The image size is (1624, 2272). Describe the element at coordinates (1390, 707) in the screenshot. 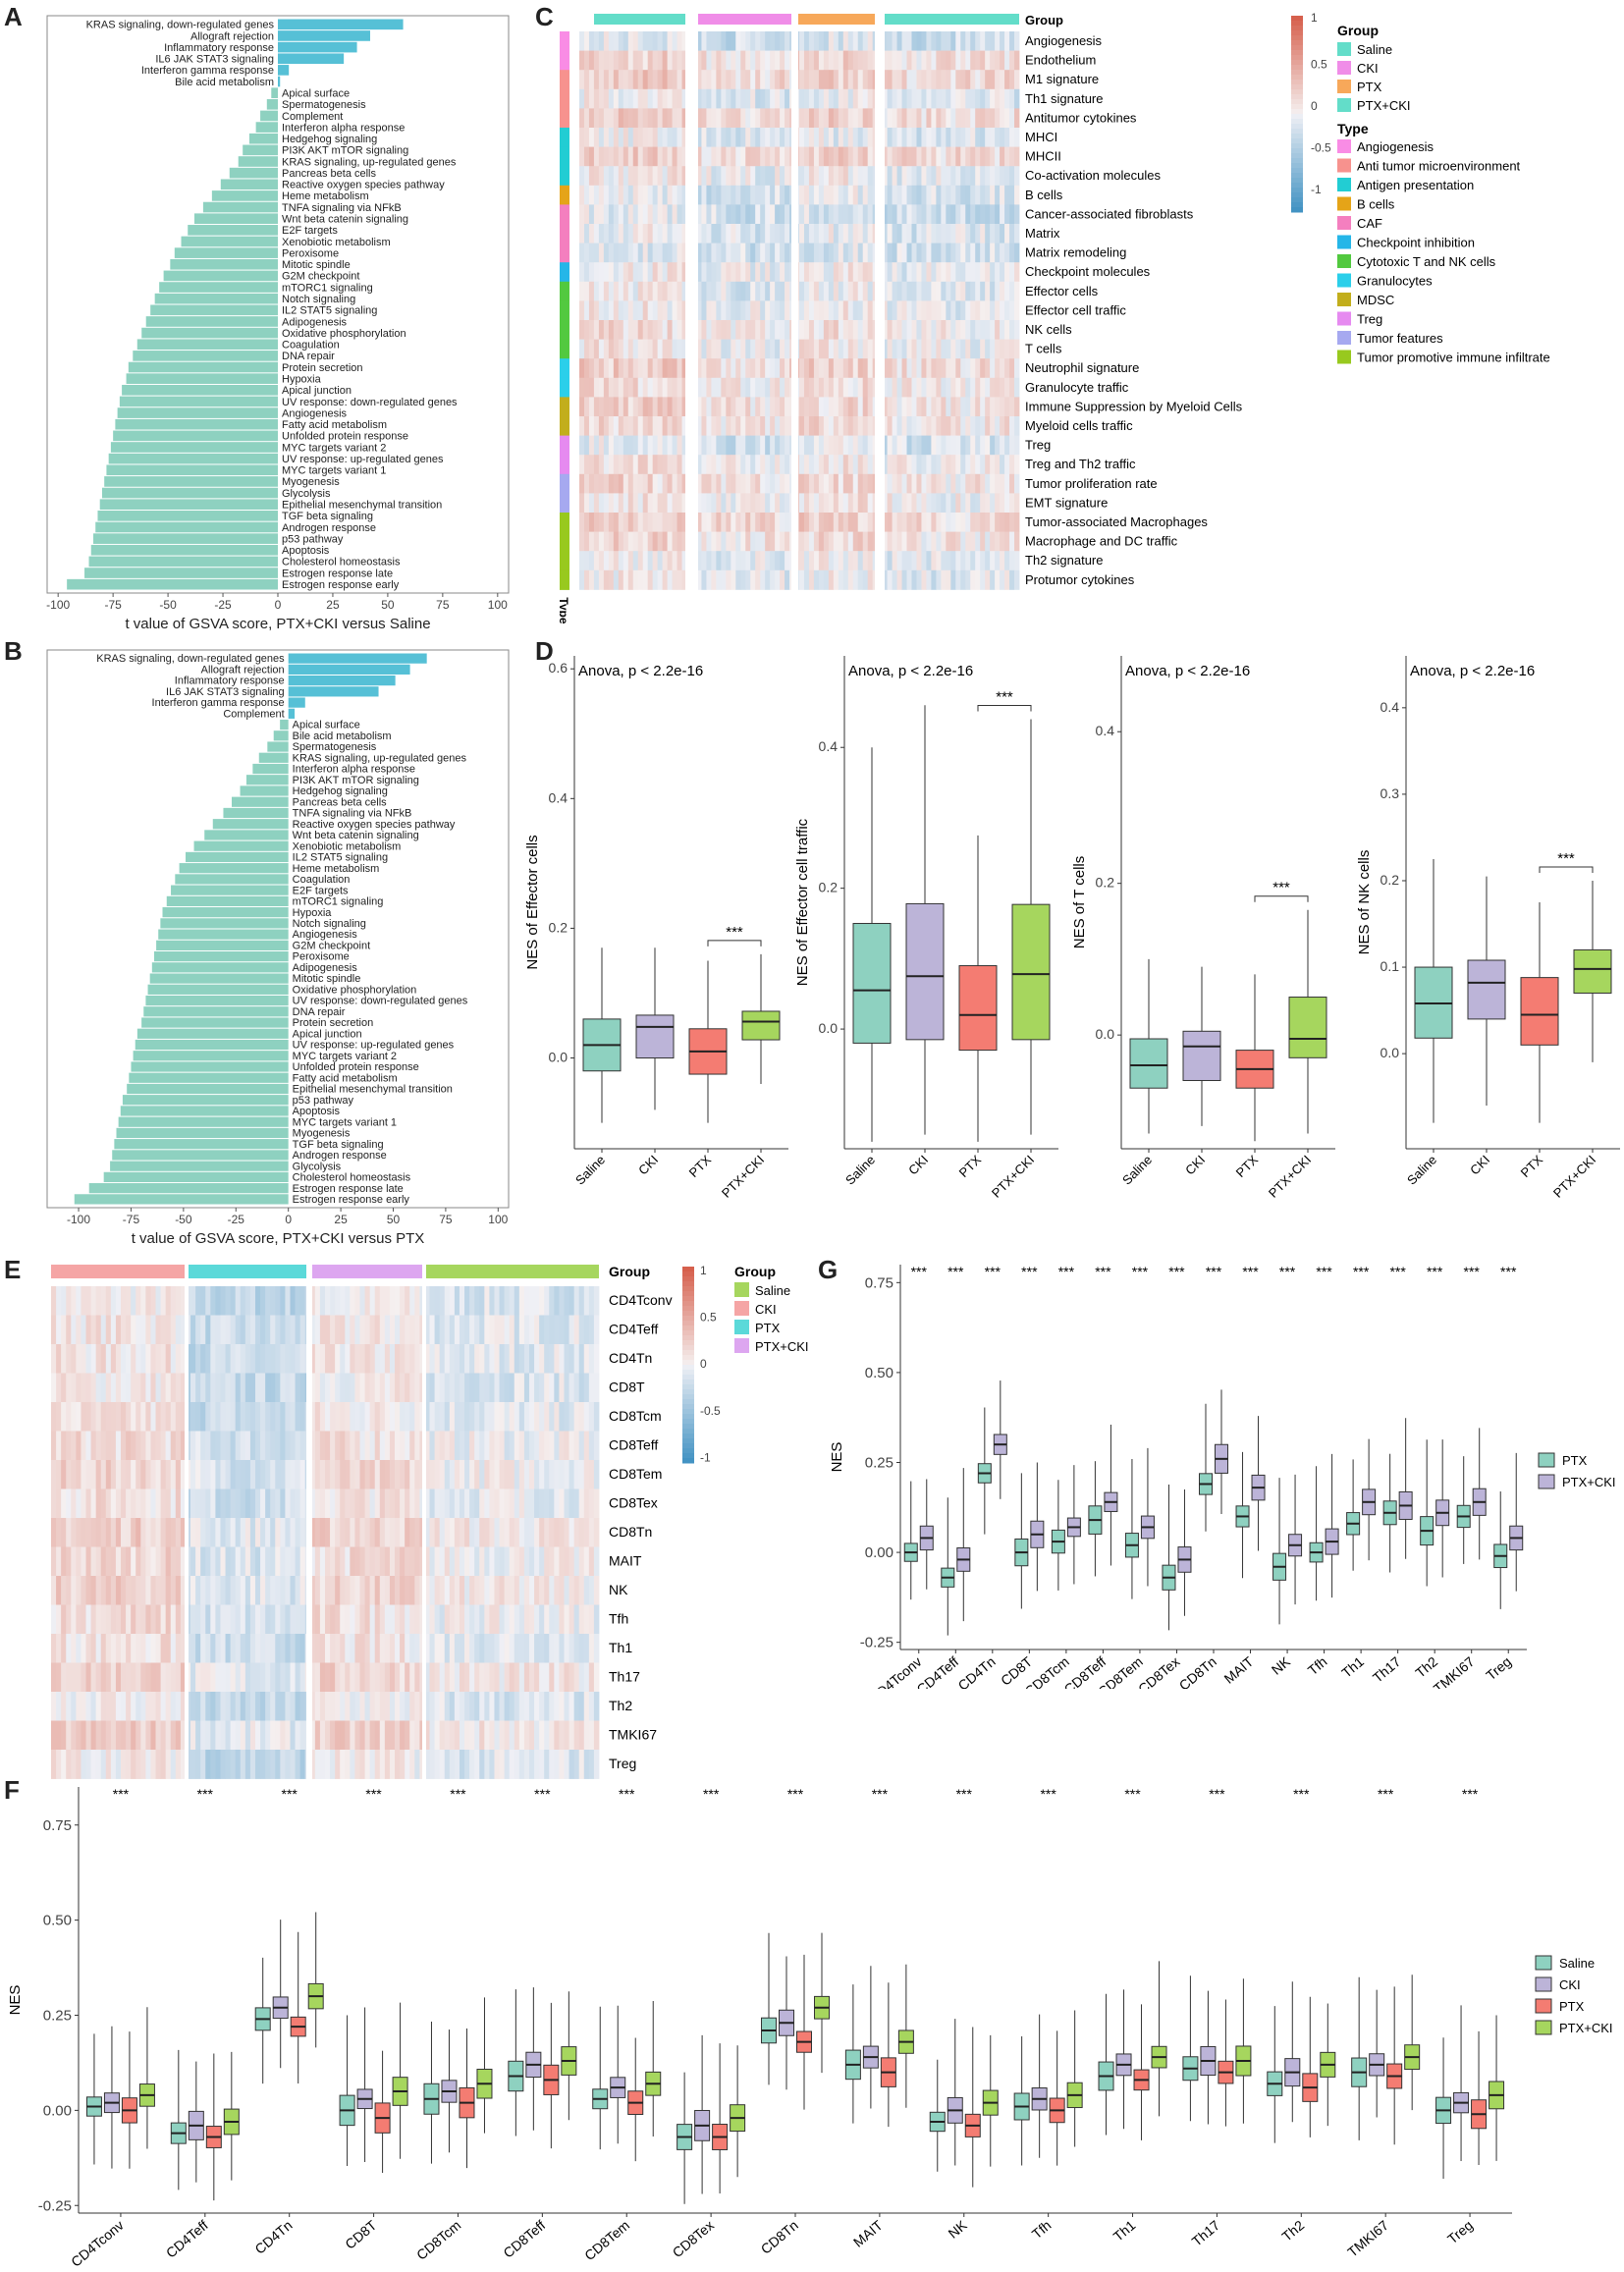

I see `y-tick-label: 0.4` at that location.